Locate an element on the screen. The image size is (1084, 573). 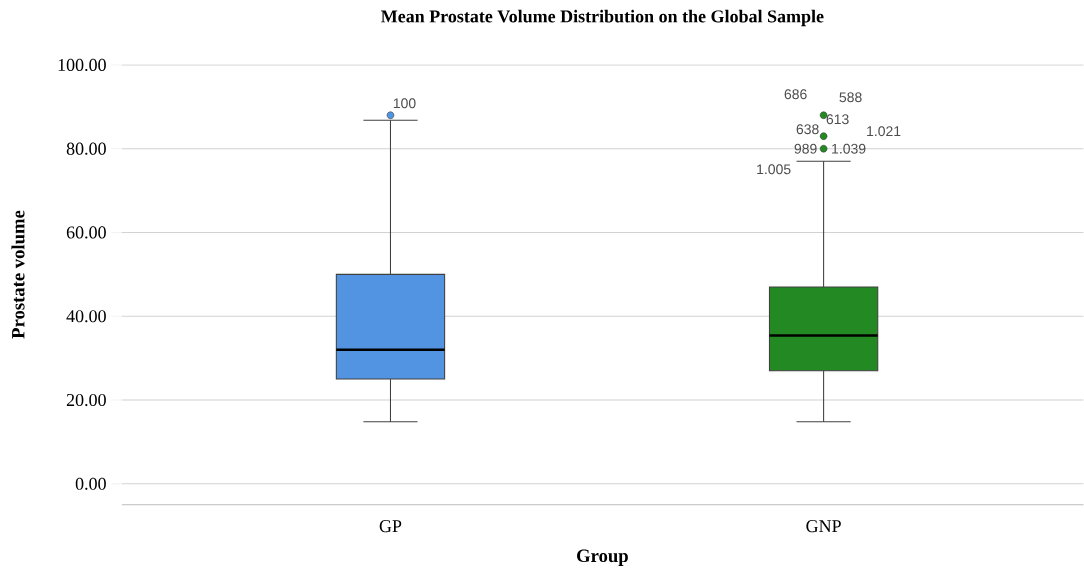
chart-title: Mean Prostate Volume Distribution on the Global Sample is located at coordinates (602, 18).